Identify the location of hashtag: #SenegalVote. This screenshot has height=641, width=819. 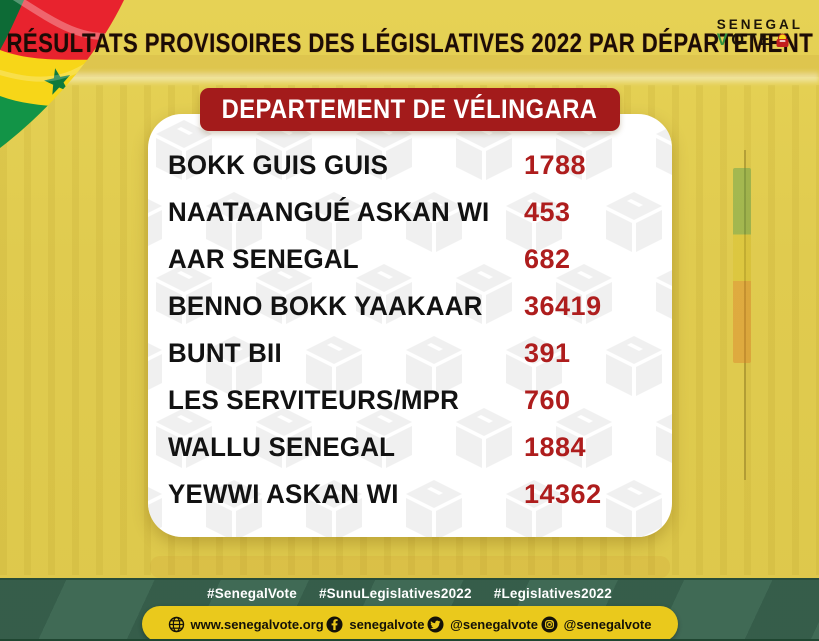
(252, 593).